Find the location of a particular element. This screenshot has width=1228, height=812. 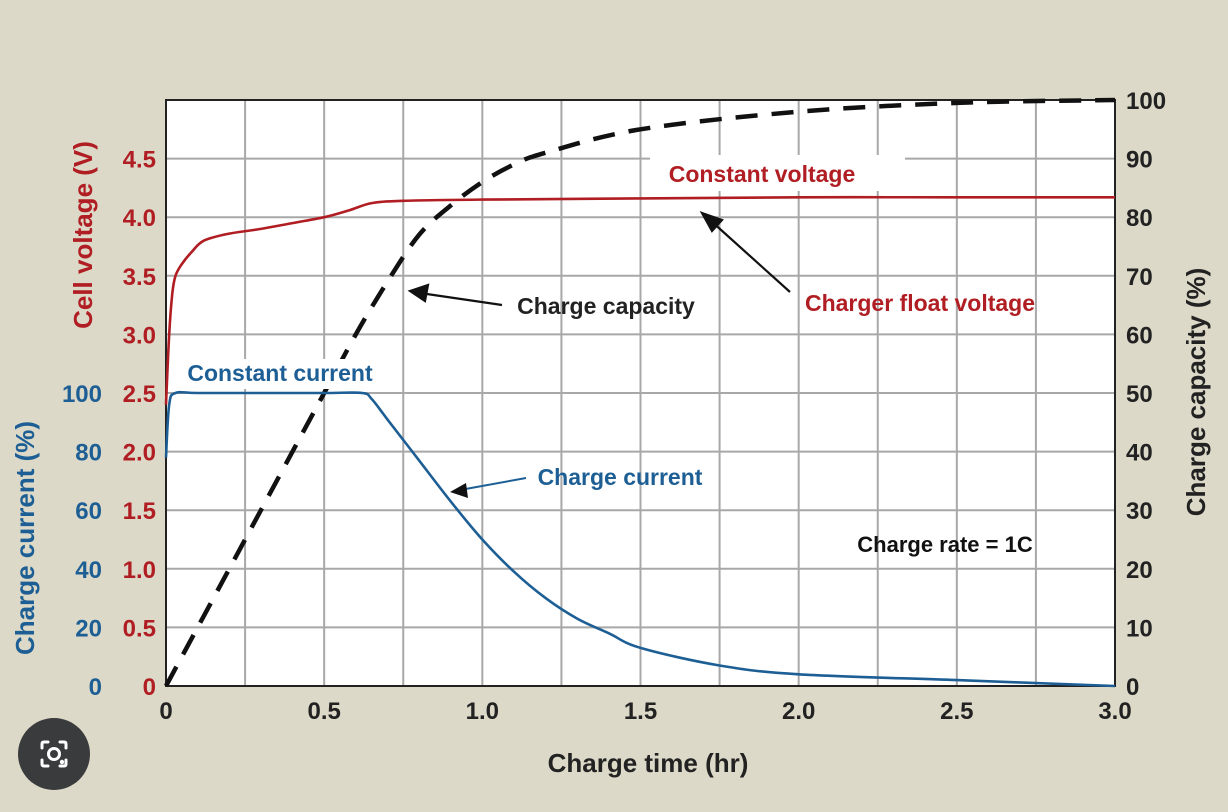

x-axis-title: Charge time (hr) is located at coordinates (648, 763).